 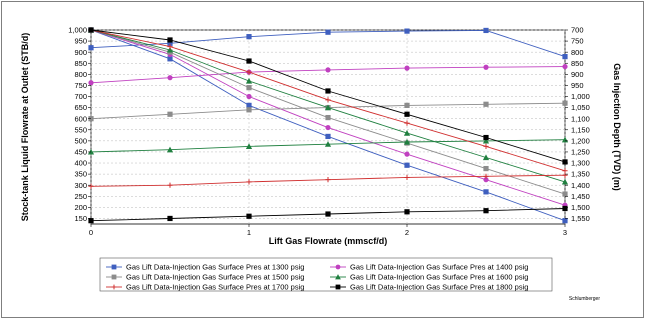 What do you see at coordinates (77, 30) in the screenshot?
I see `left-tick-label: 1,000` at bounding box center [77, 30].